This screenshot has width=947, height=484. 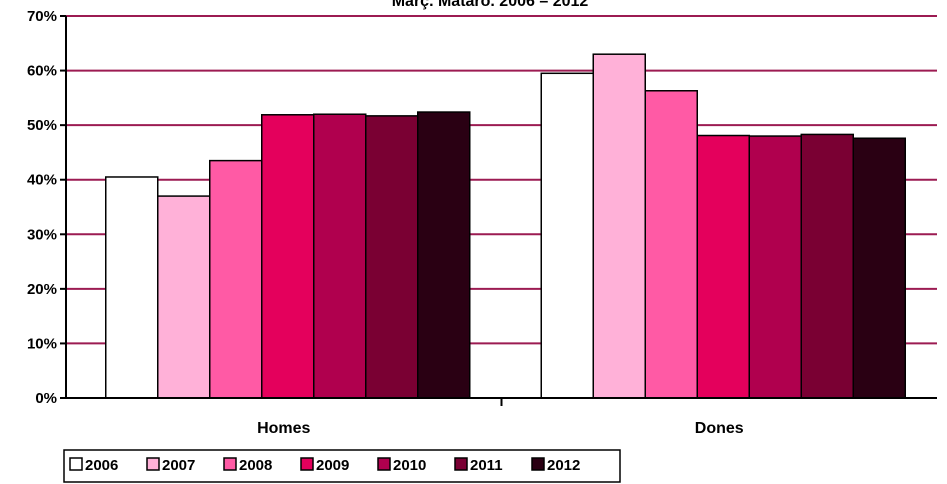 I want to click on y-tick-label: 60%, so click(x=42, y=71).